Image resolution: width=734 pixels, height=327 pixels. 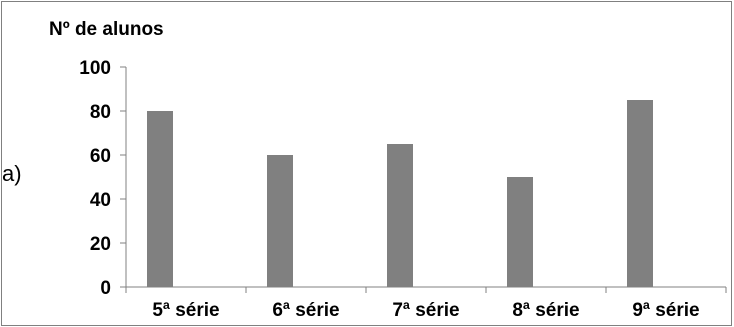 I want to click on x-category-label: 7ª série, so click(x=425, y=310).